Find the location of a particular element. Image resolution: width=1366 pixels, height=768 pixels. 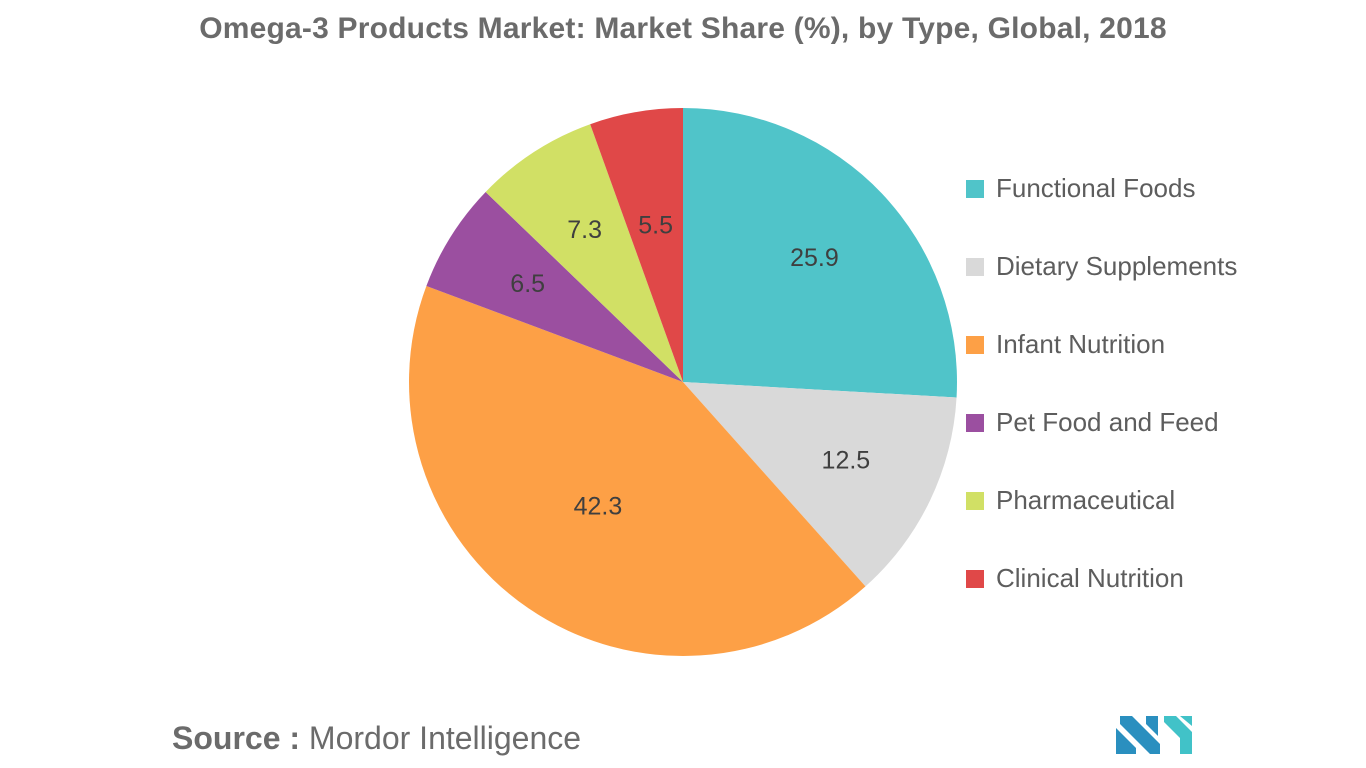

pie-slice-functional-foods is located at coordinates (820, 253).